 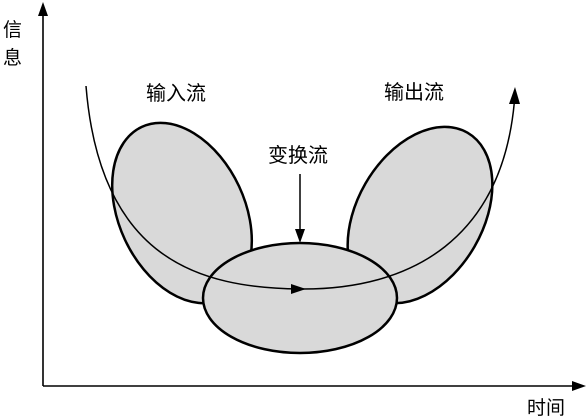 What do you see at coordinates (546, 407) in the screenshot?
I see `x-axis-label: 时间` at bounding box center [546, 407].